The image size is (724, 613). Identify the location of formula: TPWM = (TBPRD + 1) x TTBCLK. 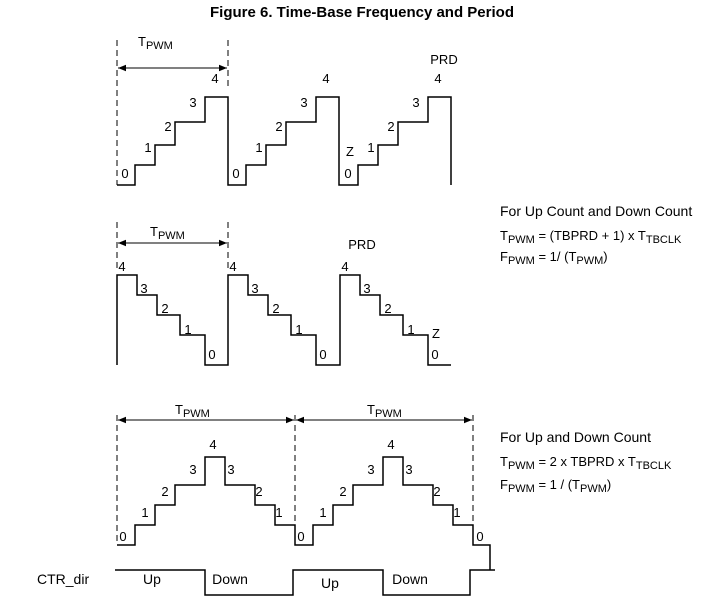
(591, 237).